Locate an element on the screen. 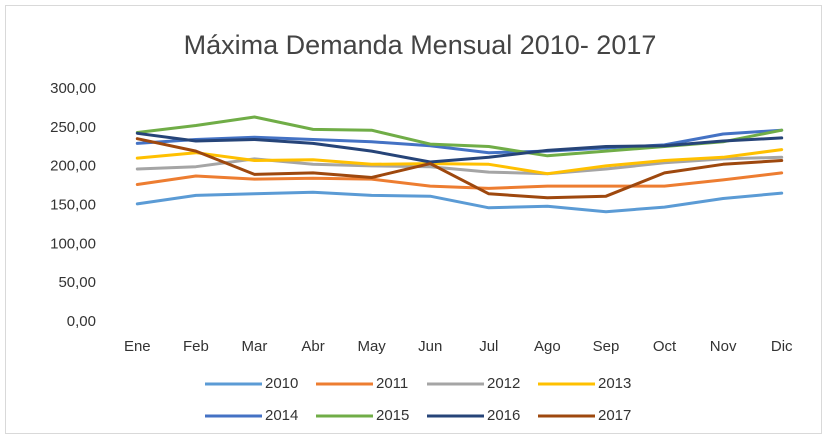 Image resolution: width=827 pixels, height=439 pixels. chart-title: Máxima Demanda Mensual 2010- 2017 is located at coordinates (420, 45).